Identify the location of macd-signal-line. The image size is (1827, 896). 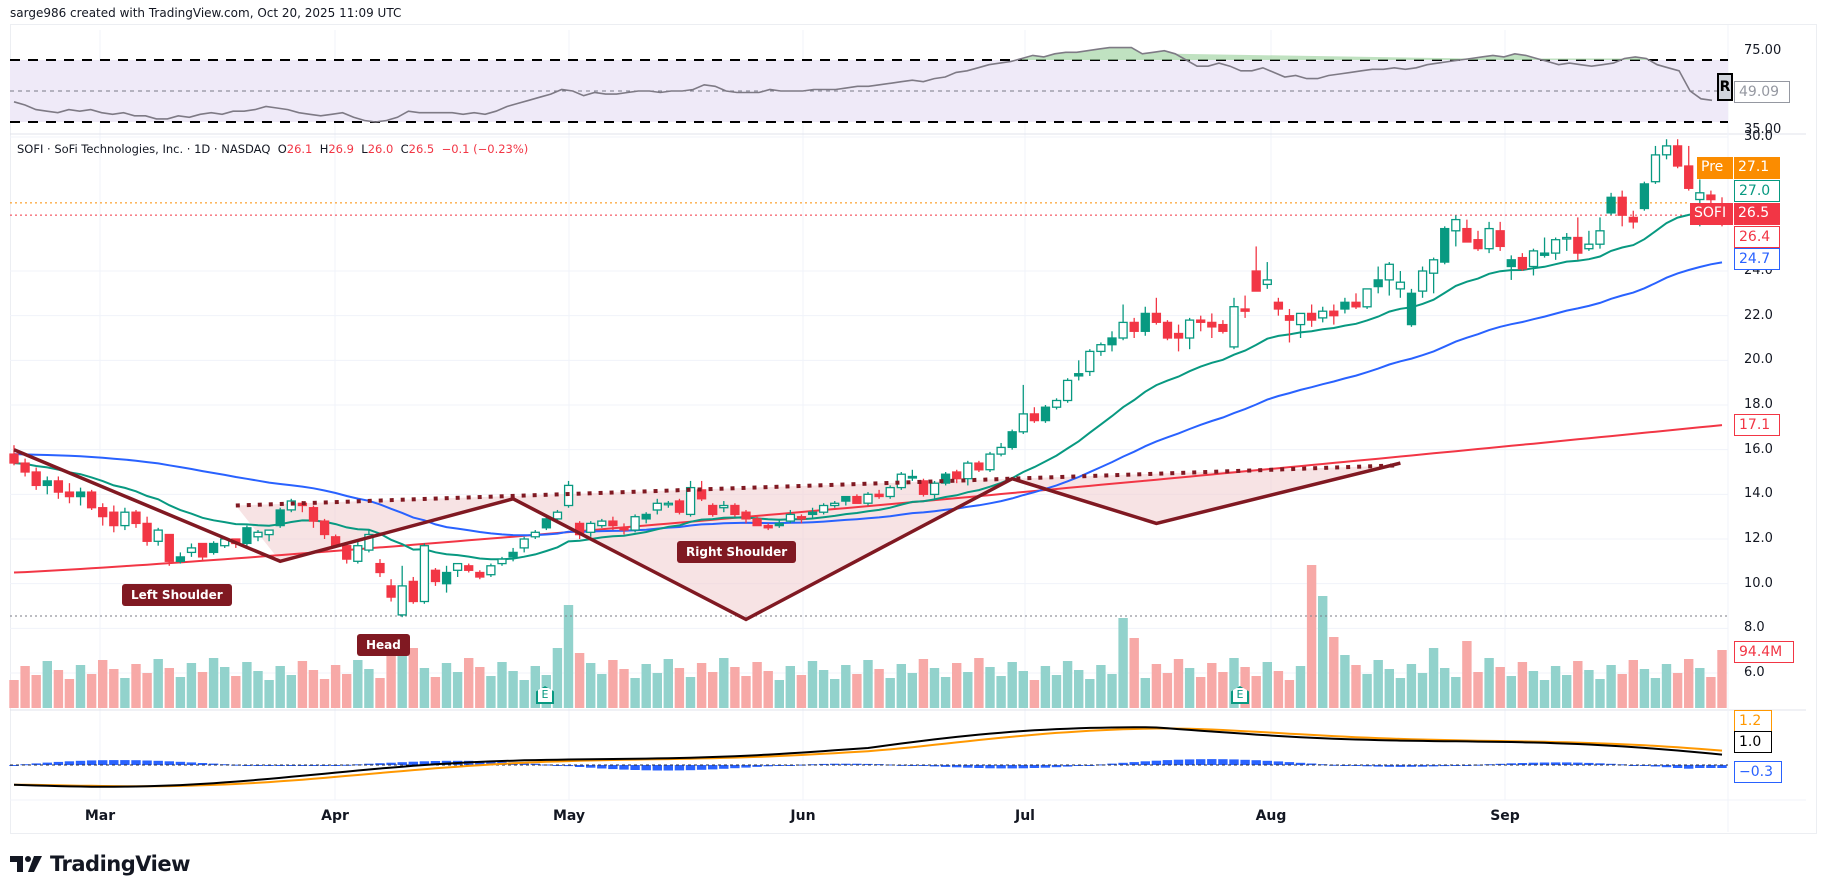
(868, 757).